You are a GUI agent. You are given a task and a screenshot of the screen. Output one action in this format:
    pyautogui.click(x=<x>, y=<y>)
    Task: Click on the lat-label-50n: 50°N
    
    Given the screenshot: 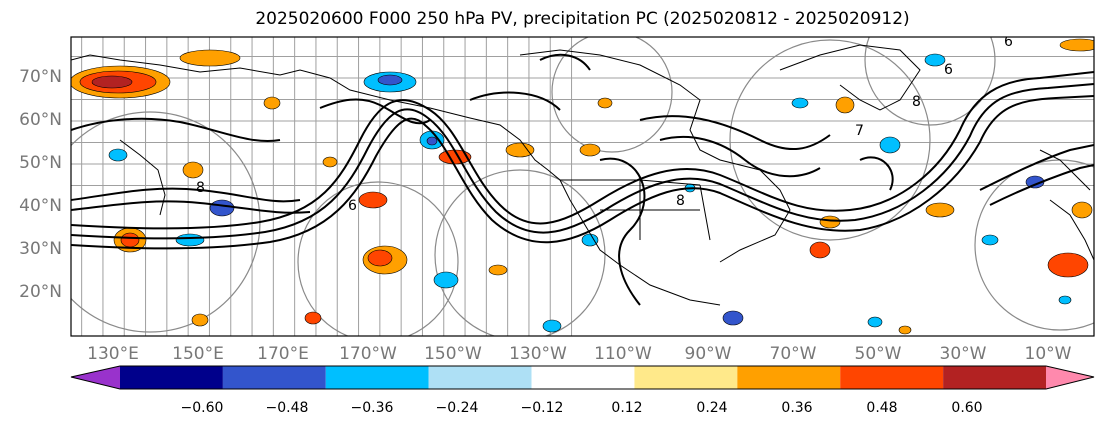 What is the action you would take?
    pyautogui.click(x=40, y=163)
    